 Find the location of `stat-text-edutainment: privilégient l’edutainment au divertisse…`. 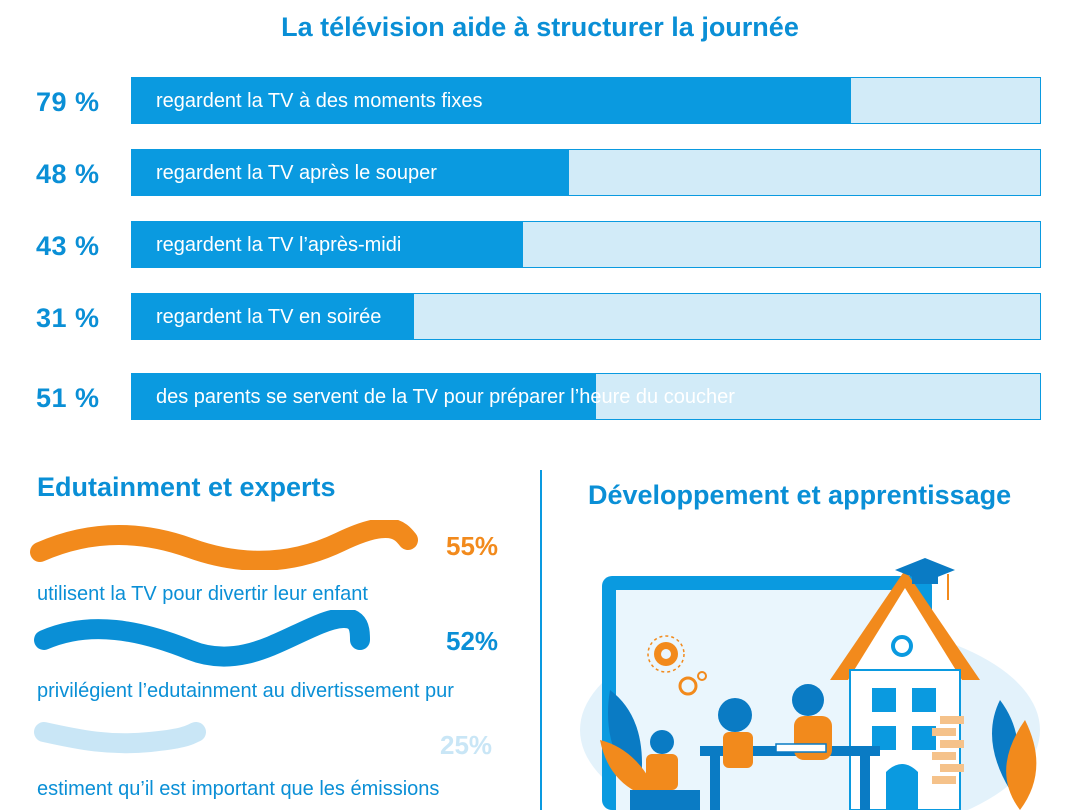

stat-text-edutainment: privilégient l’edutainment au divertisse… is located at coordinates (245, 691).